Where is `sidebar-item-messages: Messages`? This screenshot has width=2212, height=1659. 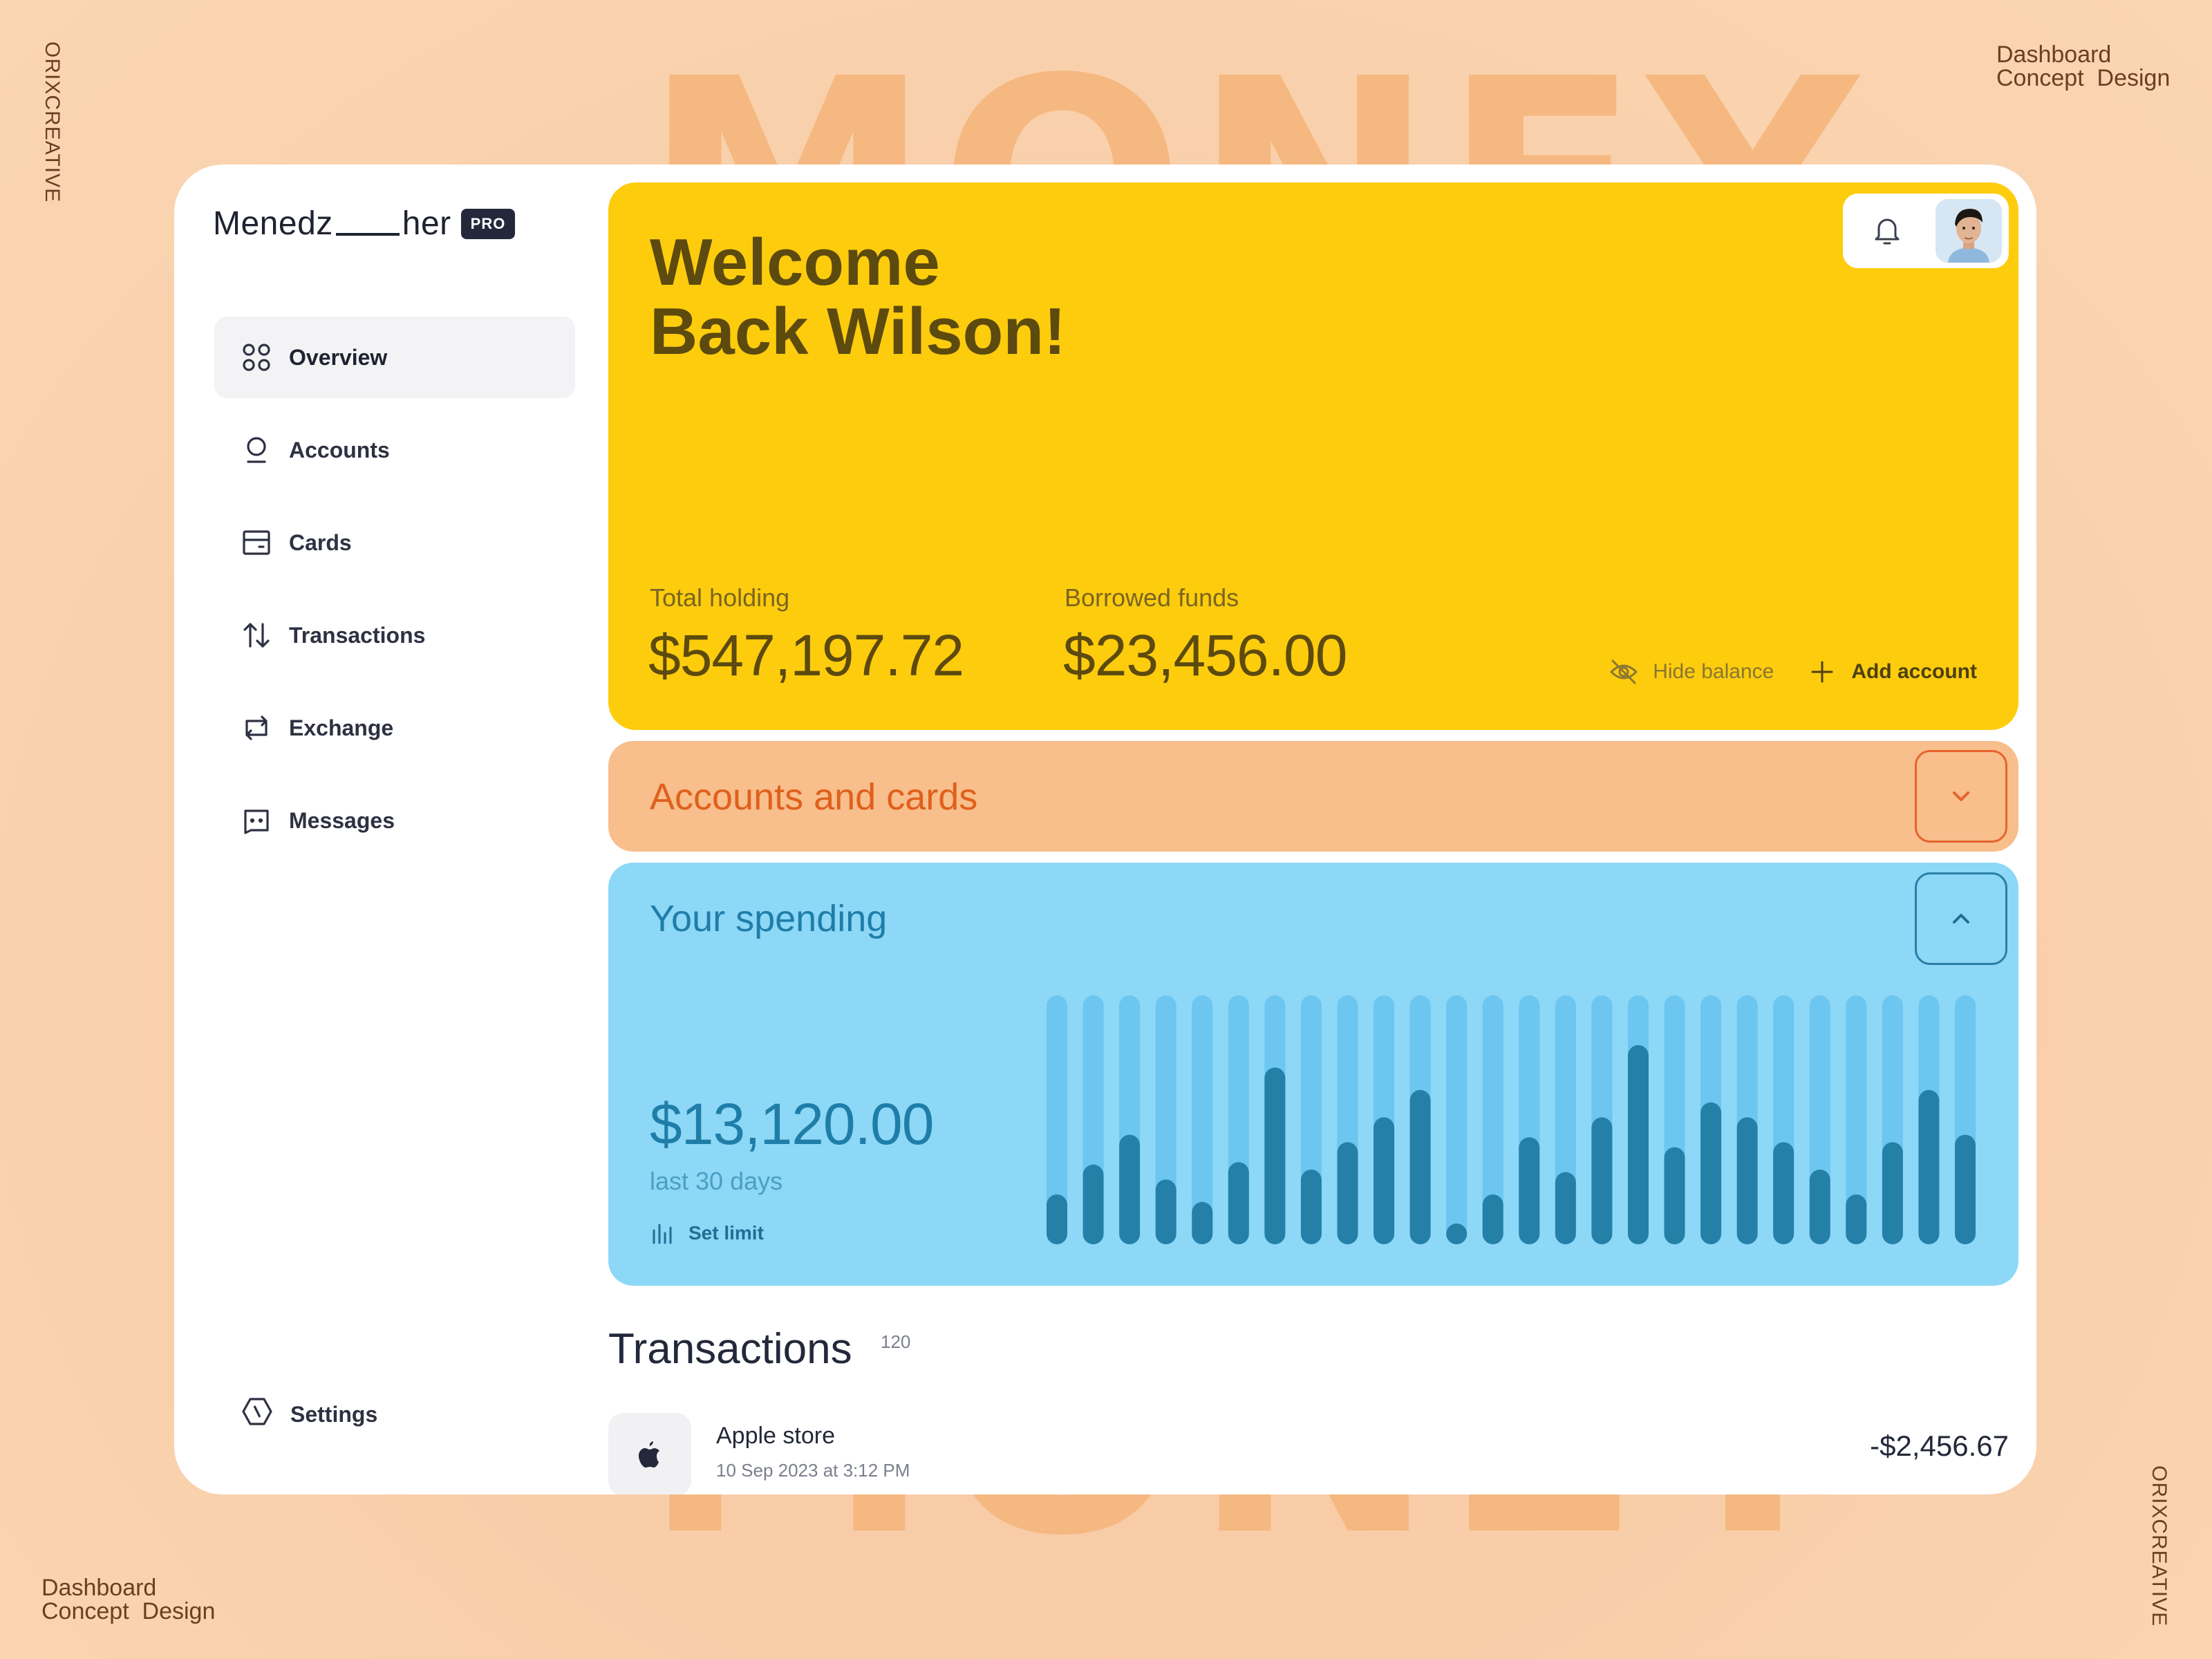
sidebar-item-messages: Messages is located at coordinates (394, 821).